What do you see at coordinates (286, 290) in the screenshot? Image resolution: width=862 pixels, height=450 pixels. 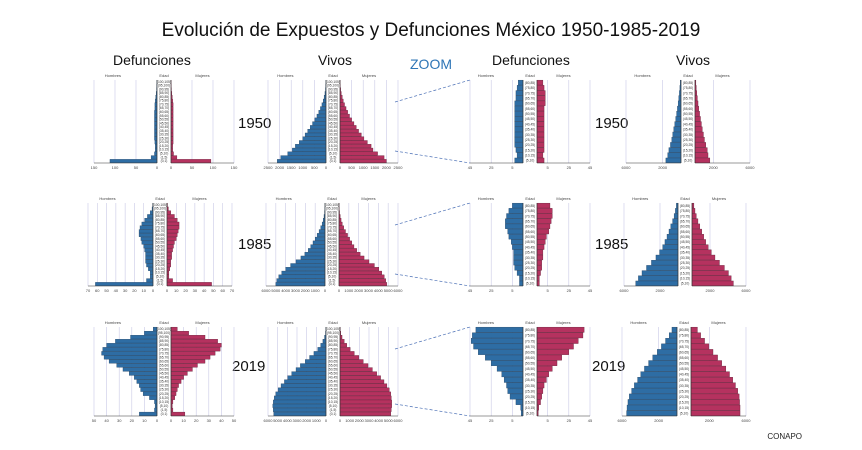 I see `x-tick-label: 4000` at bounding box center [286, 290].